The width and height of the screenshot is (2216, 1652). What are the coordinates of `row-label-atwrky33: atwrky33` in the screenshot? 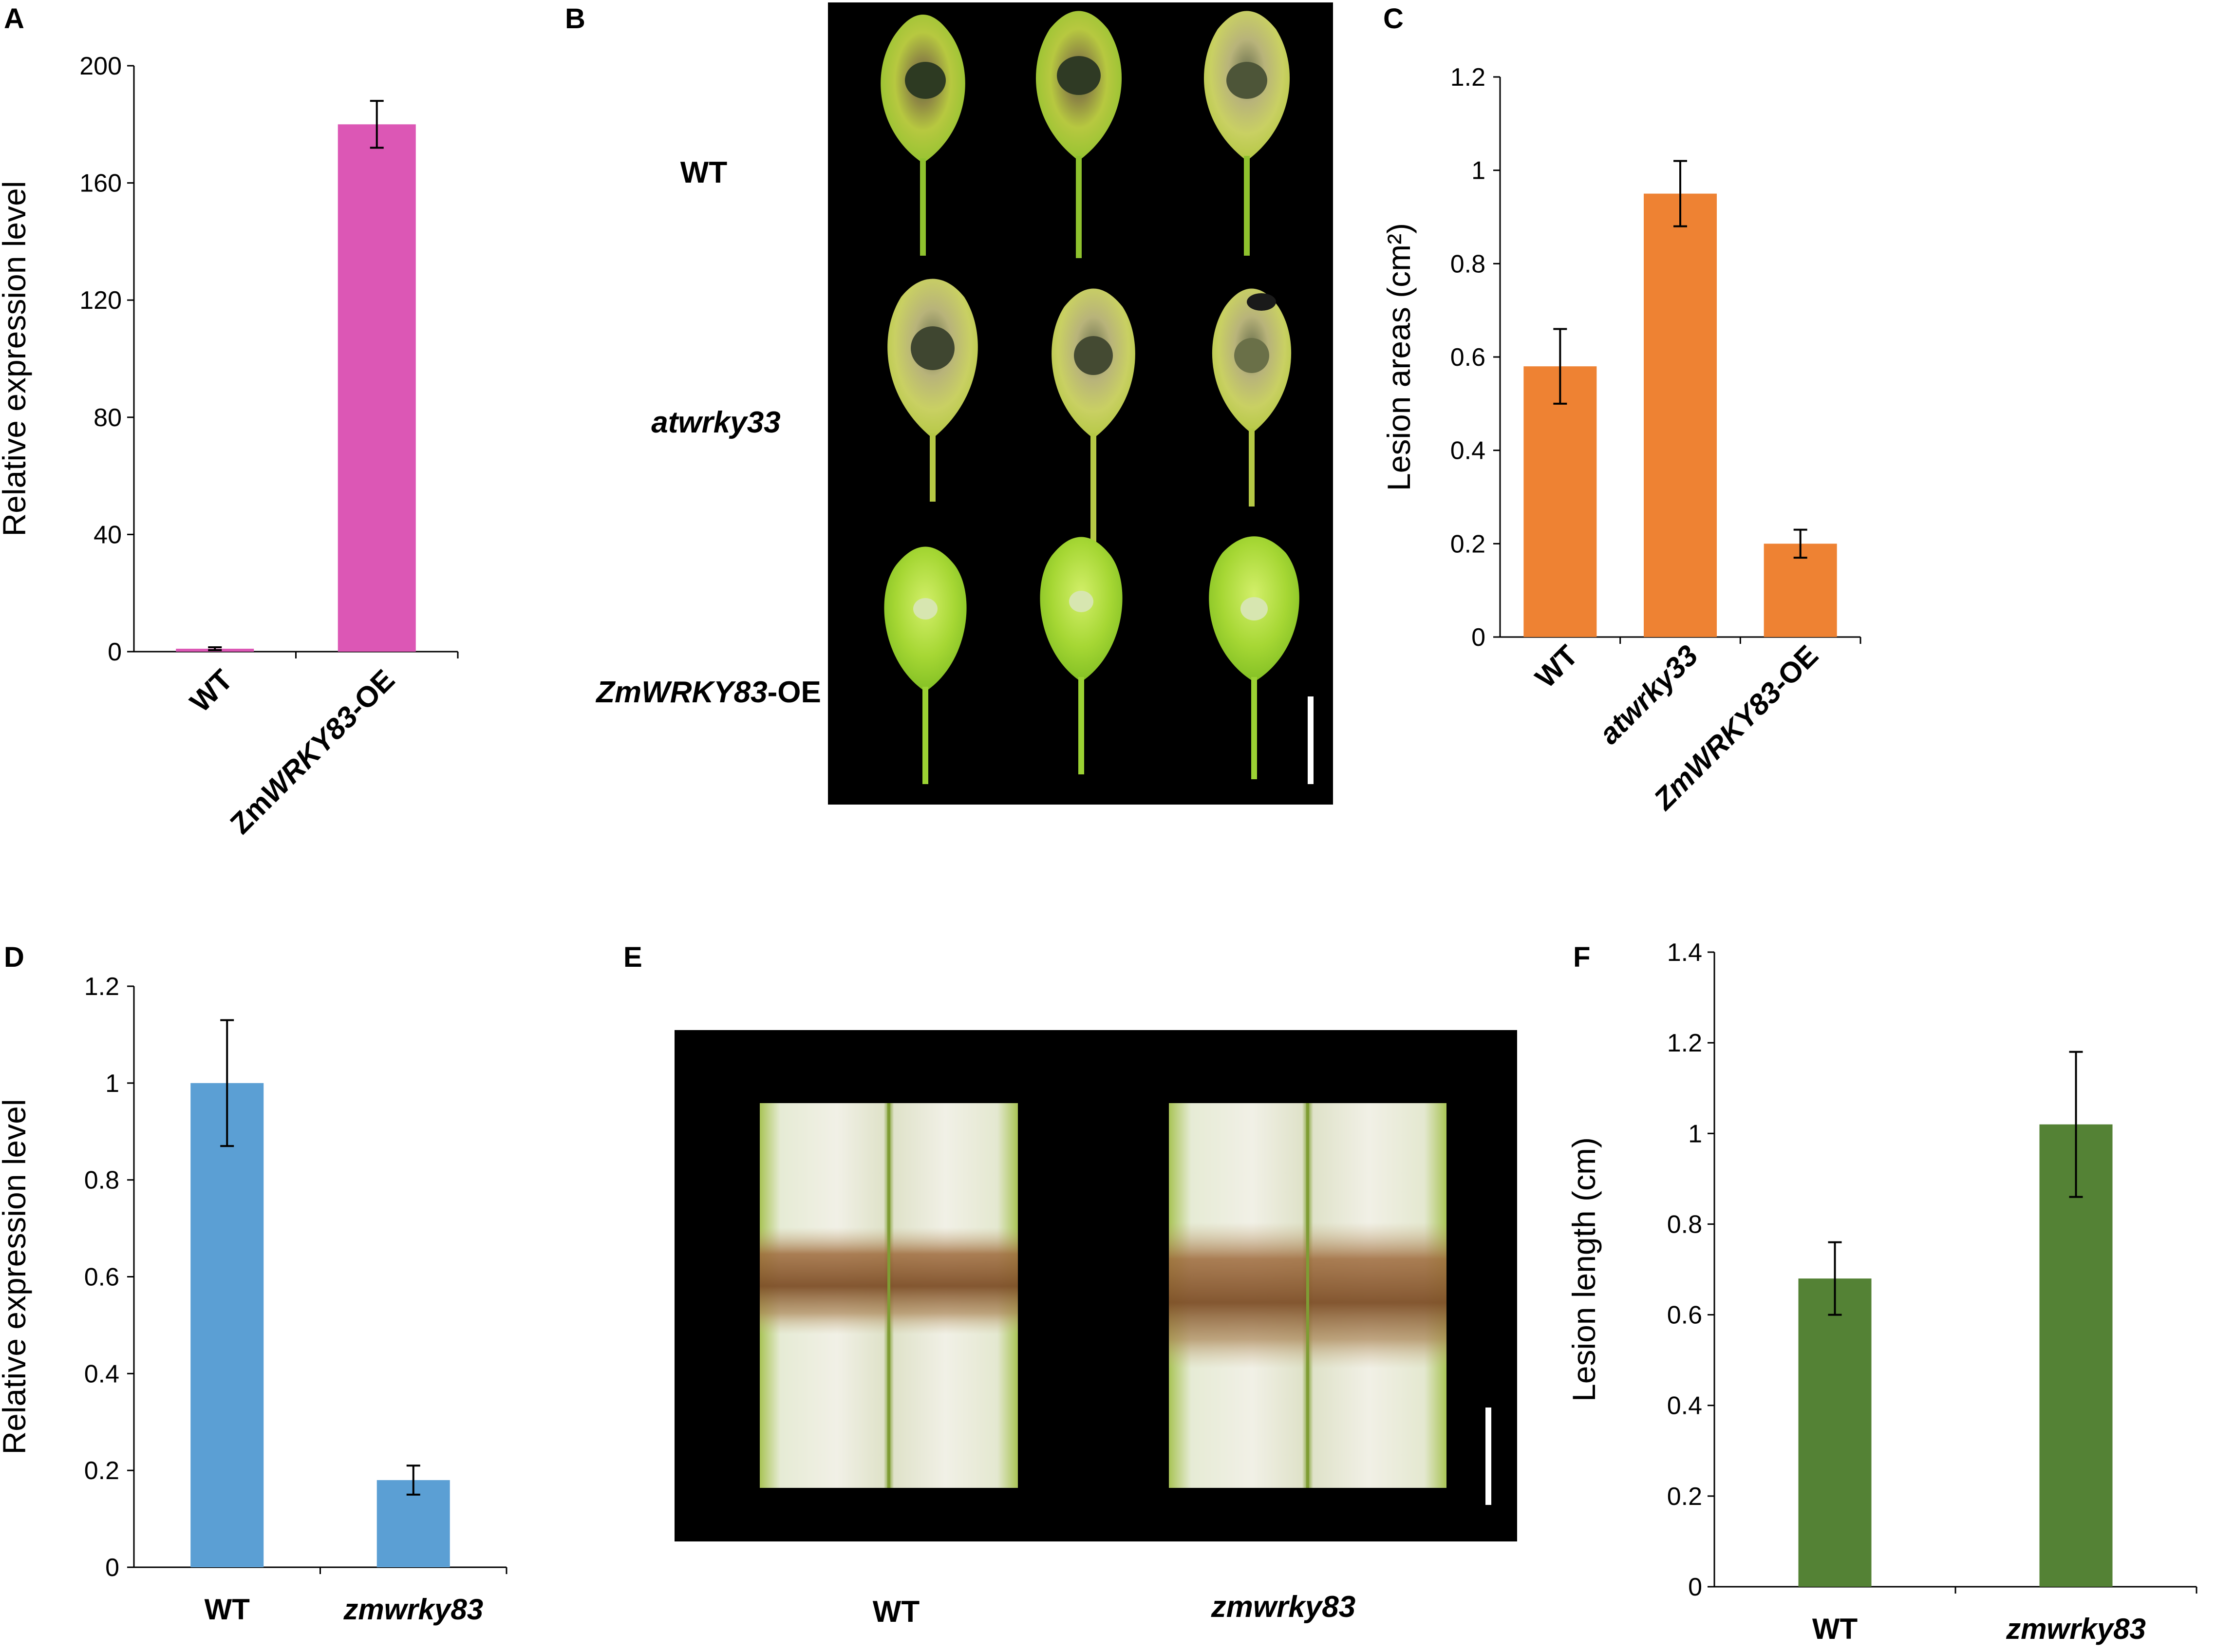 It's located at (715, 423).